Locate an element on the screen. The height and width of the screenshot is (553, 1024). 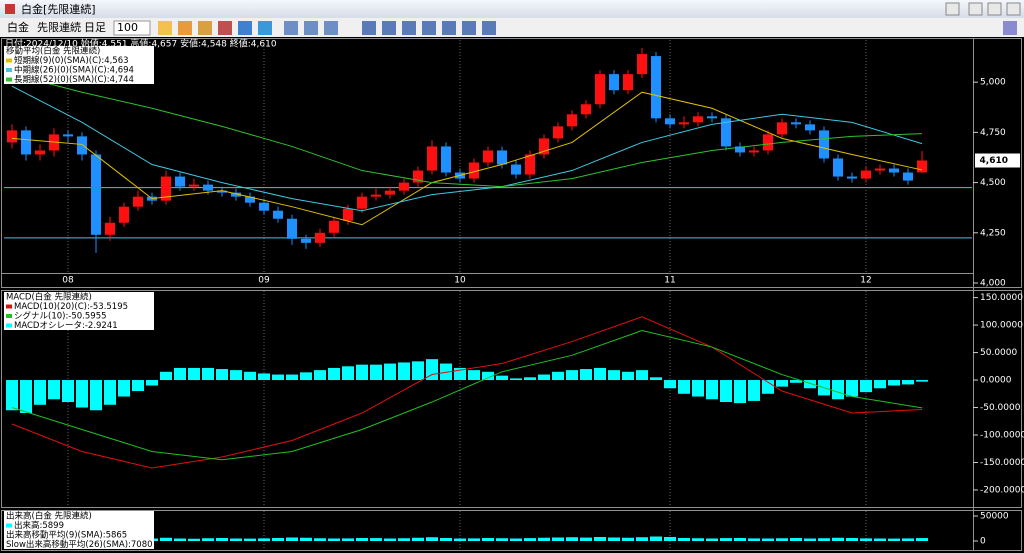
legend-text: Slow出来高移動平均(26)(SMA):7080 is located at coordinates (79, 544).